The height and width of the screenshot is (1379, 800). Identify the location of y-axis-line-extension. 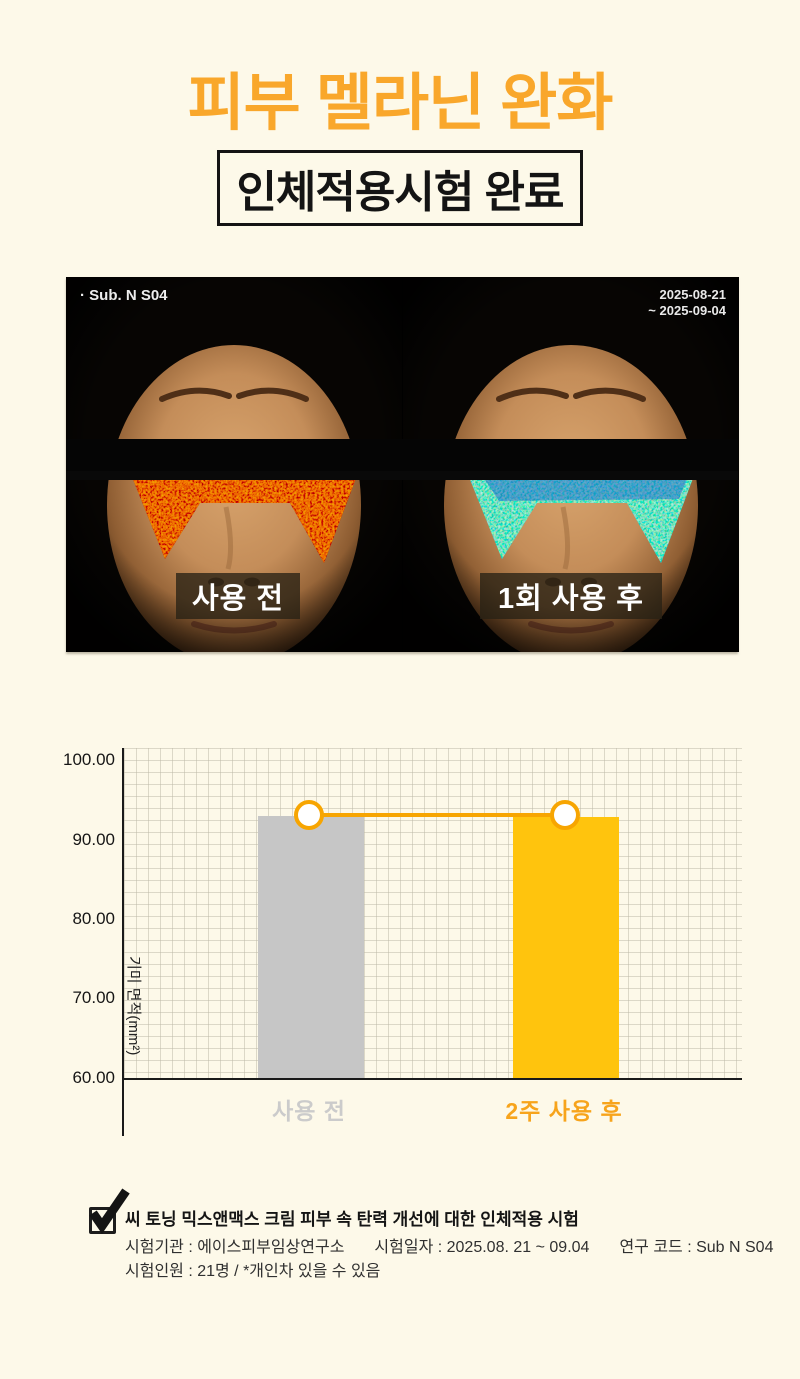
(123, 1107).